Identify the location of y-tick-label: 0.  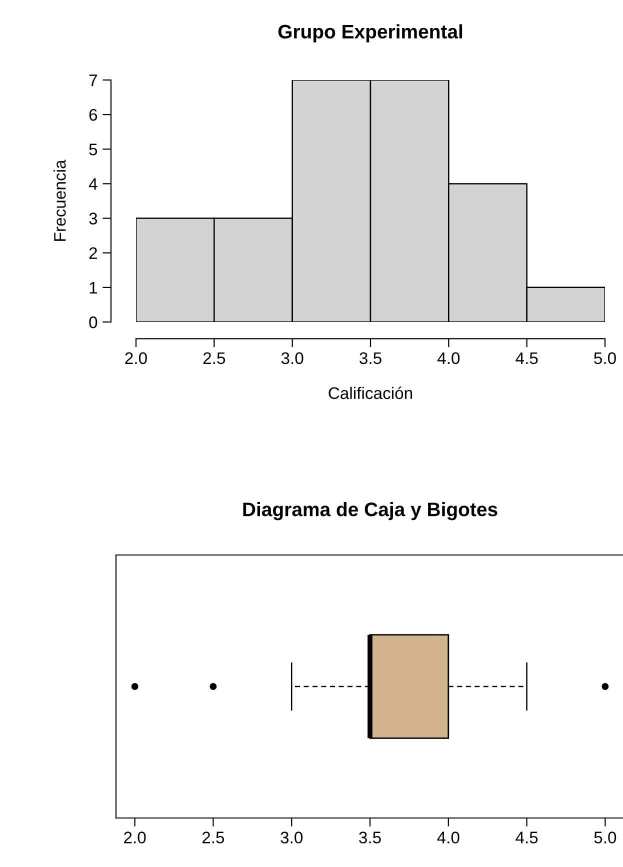
(93, 322).